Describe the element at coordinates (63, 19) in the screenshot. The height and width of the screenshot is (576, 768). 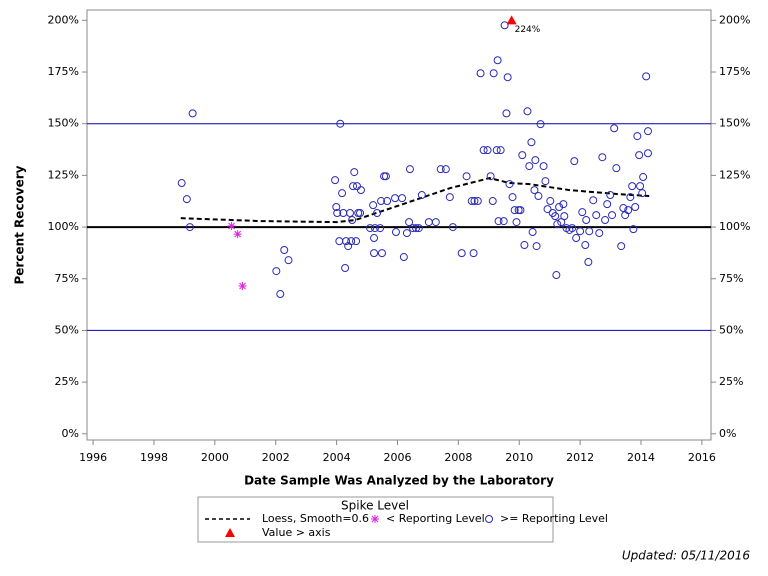
I see `y-tick-label: 200%` at that location.